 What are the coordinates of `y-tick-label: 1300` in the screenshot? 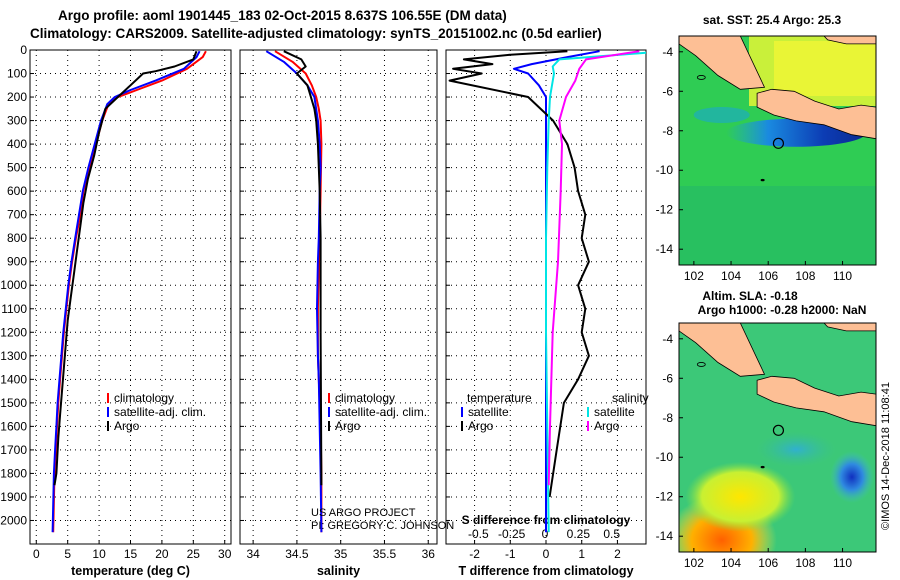 It's located at (13, 356).